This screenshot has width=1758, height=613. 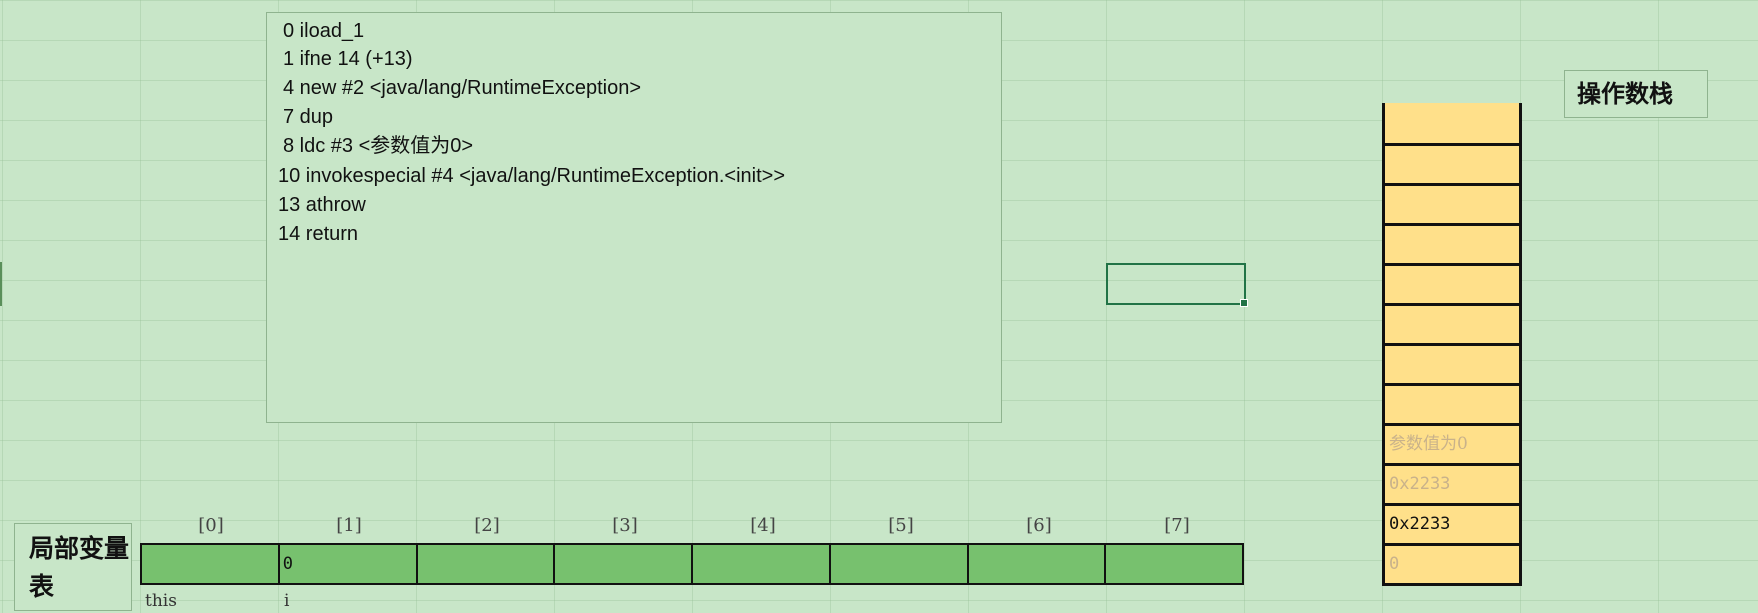 What do you see at coordinates (349, 525) in the screenshot?
I see `local-index-label: [1]` at bounding box center [349, 525].